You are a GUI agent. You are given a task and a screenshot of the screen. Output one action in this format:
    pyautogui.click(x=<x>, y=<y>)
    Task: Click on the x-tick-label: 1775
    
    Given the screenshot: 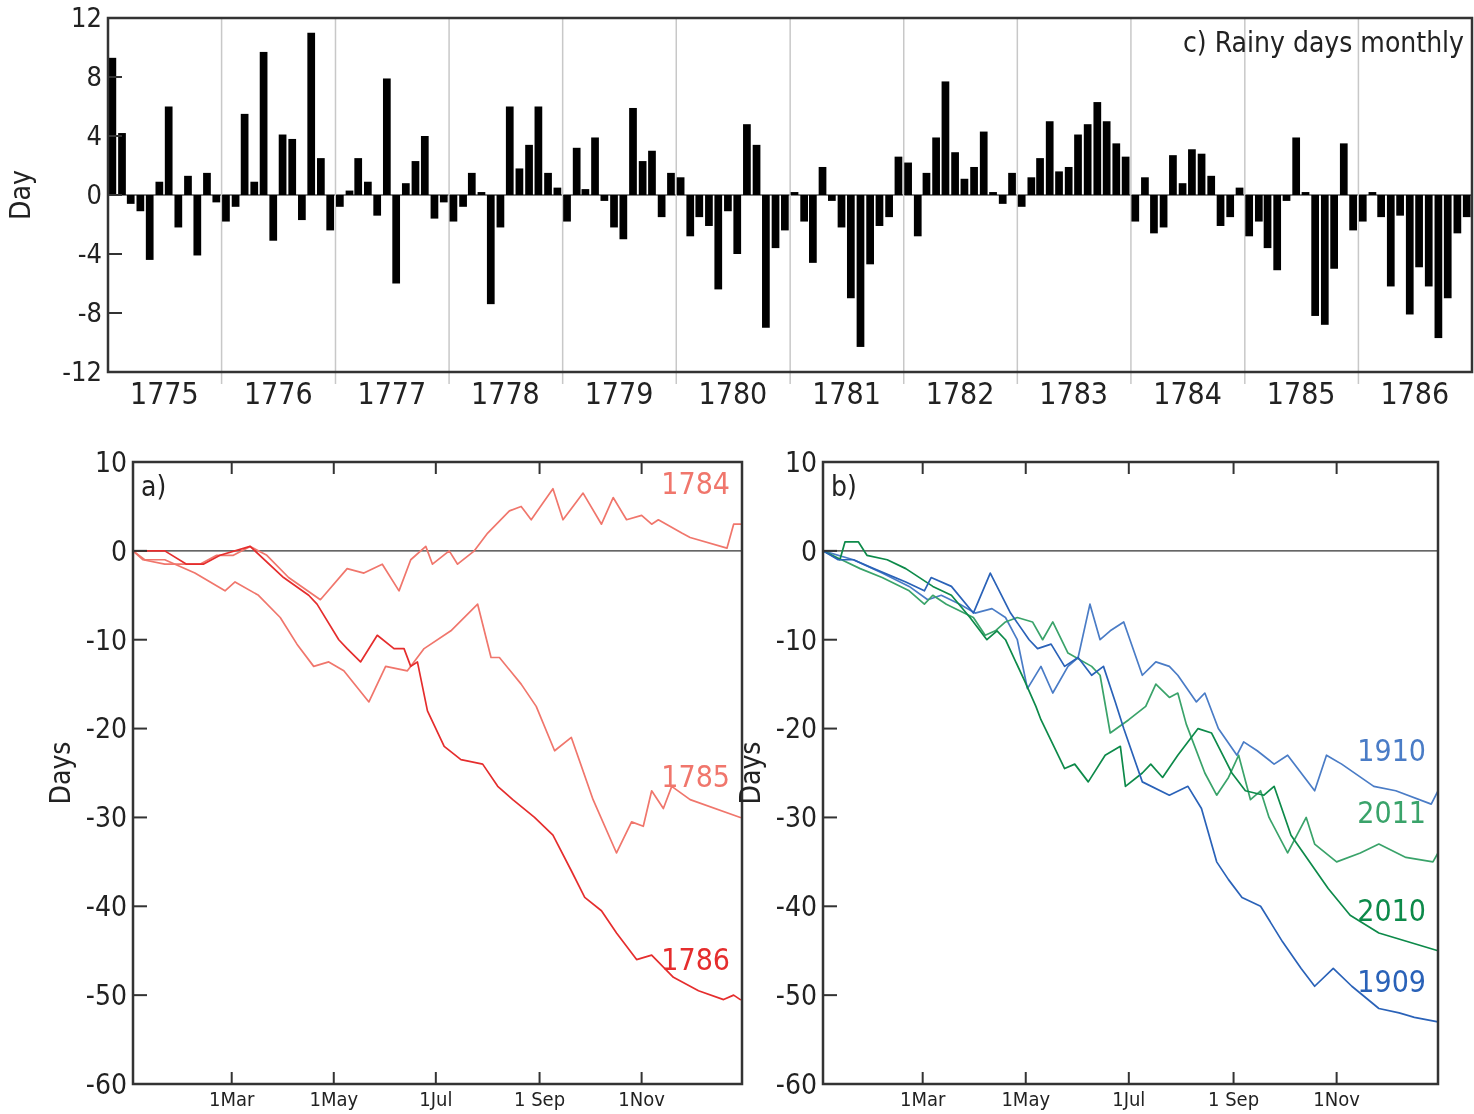 What is the action you would take?
    pyautogui.click(x=164, y=393)
    